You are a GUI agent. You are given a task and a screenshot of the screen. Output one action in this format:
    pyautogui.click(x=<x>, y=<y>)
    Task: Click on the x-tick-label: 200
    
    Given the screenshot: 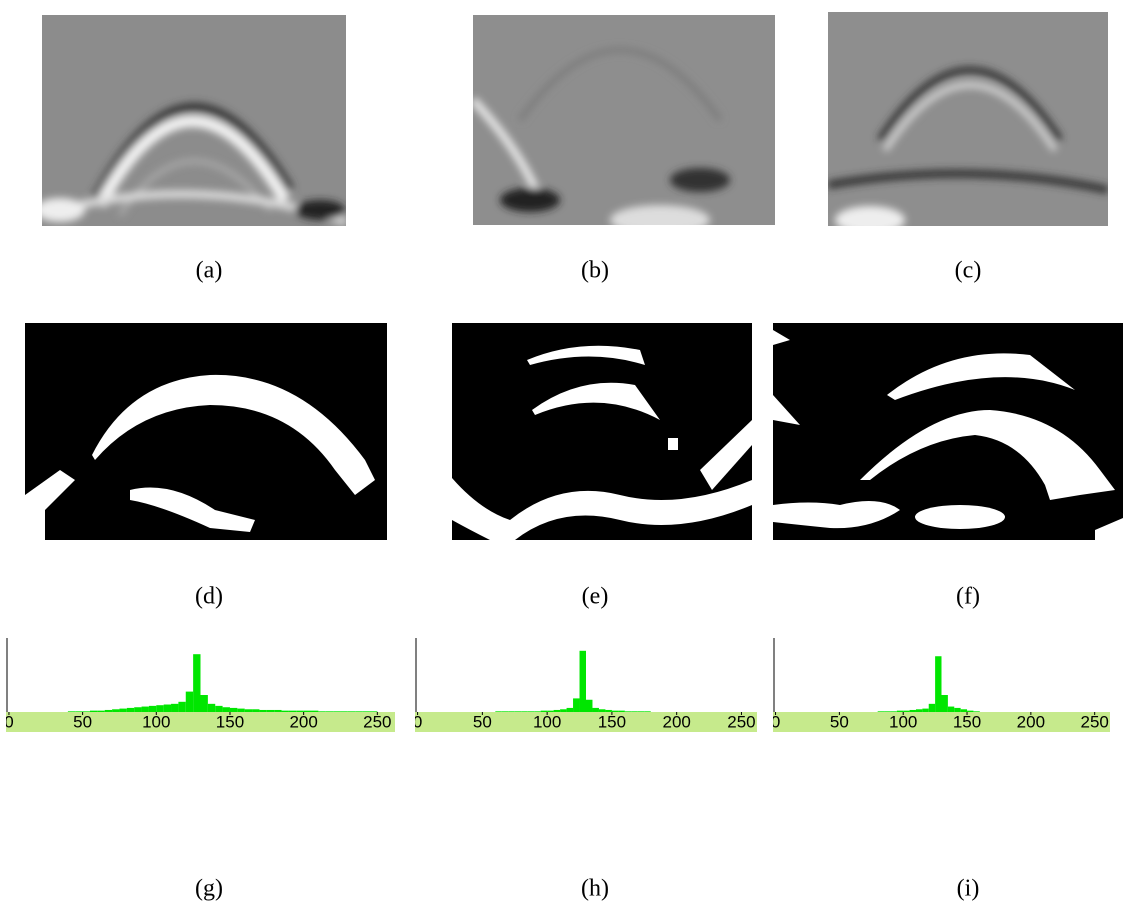 What is the action you would take?
    pyautogui.click(x=1031, y=721)
    